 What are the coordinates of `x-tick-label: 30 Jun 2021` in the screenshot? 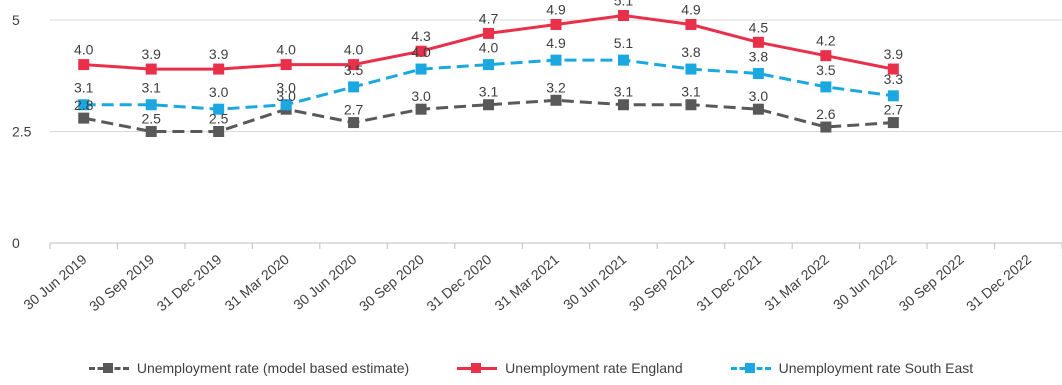 It's located at (594, 282).